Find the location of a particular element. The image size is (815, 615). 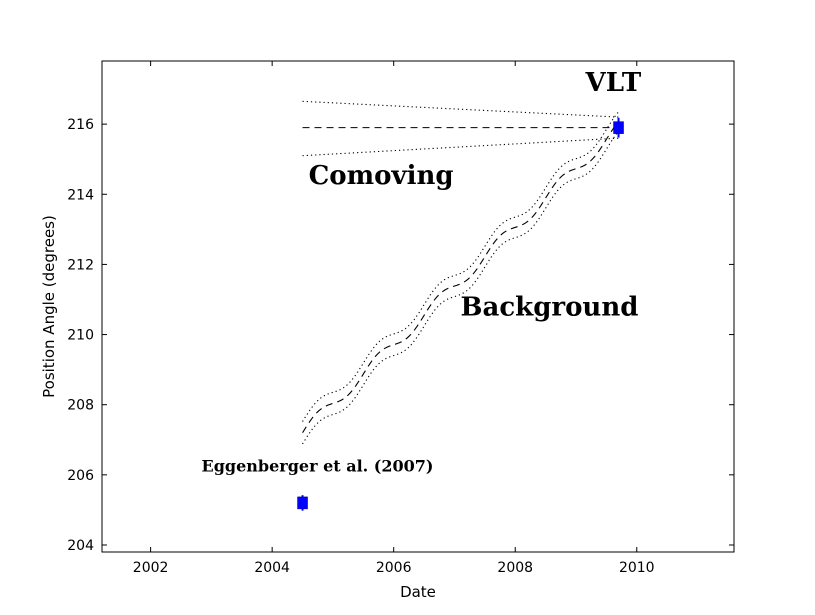

x-axis-label: Date is located at coordinates (418, 592).